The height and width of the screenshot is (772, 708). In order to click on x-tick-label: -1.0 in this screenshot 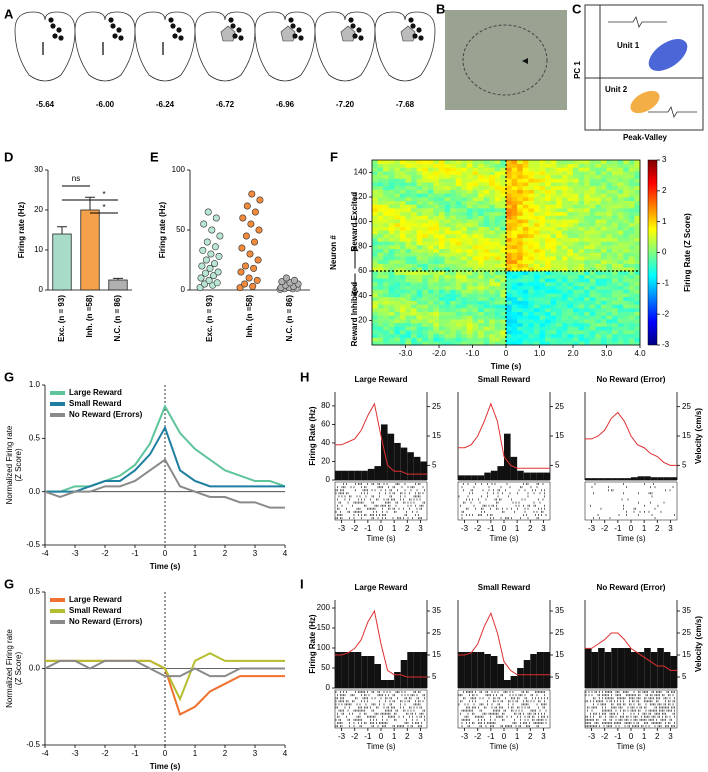, I will do `click(473, 353)`.